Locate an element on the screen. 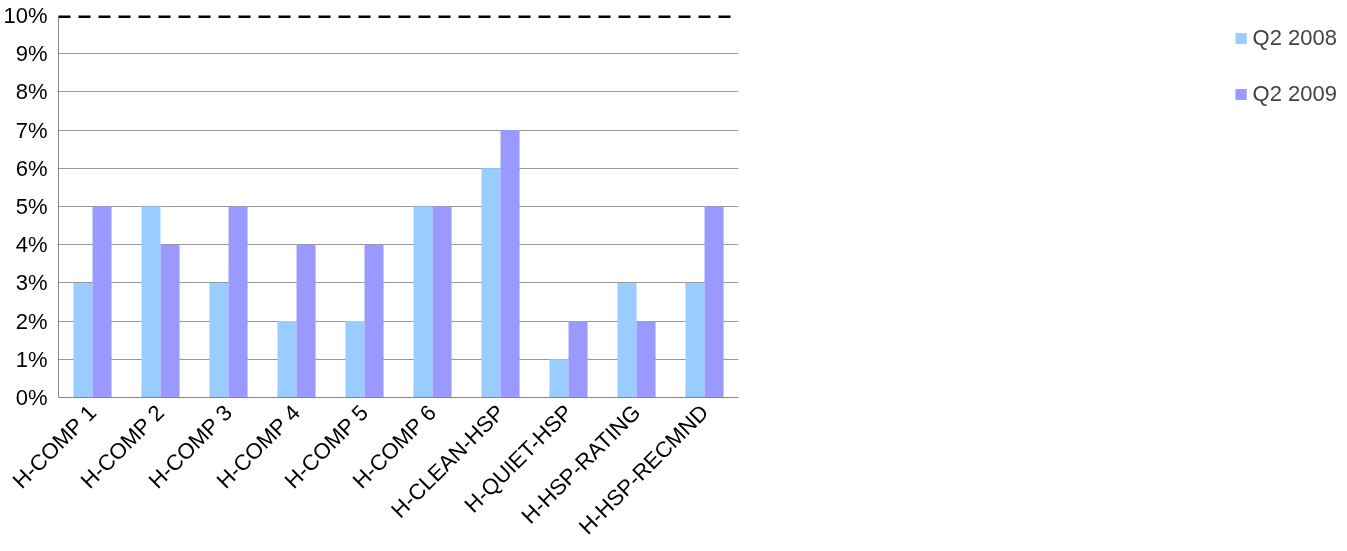  y-tick-label: 0% is located at coordinates (31, 397).